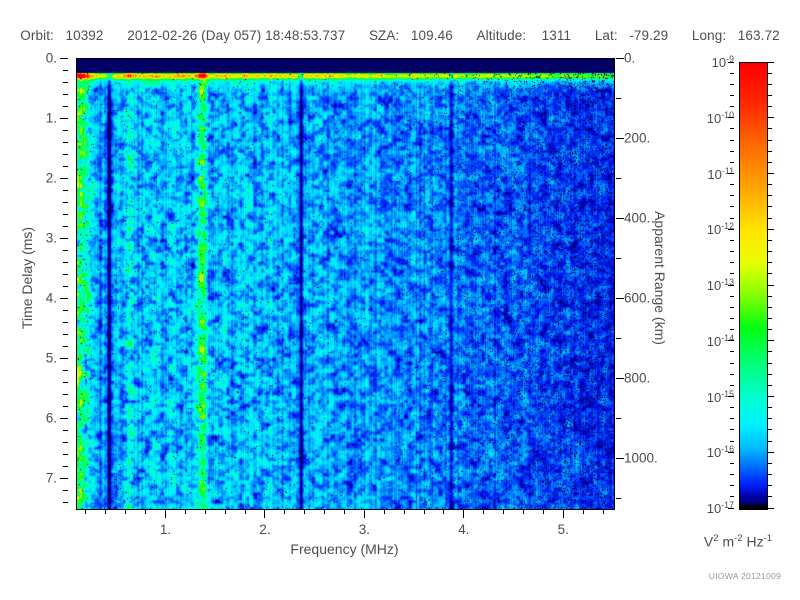 The height and width of the screenshot is (600, 800). Describe the element at coordinates (630, 58) in the screenshot. I see `y-right-tick-label: 0.` at that location.